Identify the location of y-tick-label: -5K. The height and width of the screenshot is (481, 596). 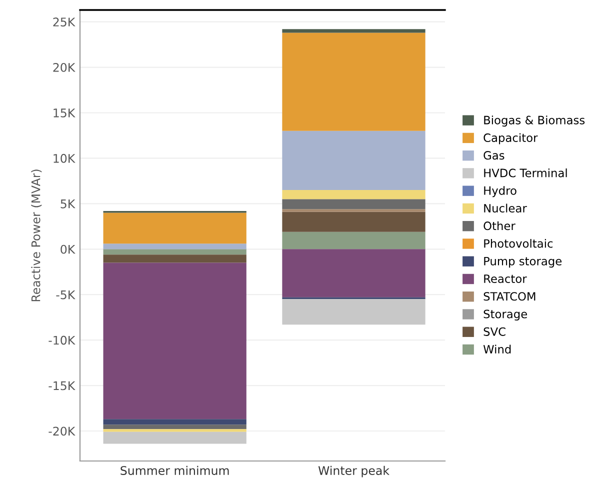
(66, 295).